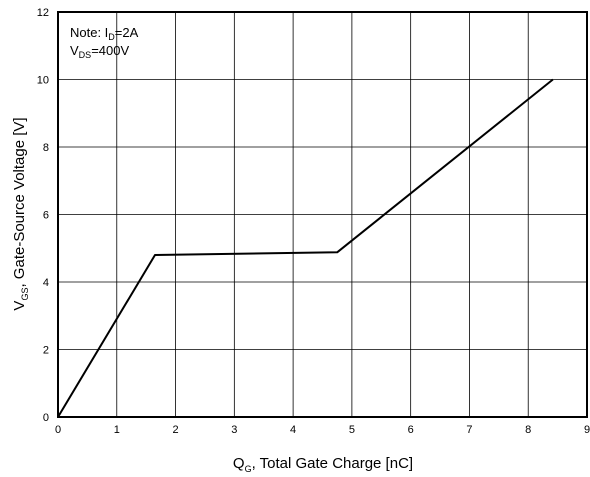 The height and width of the screenshot is (477, 590). I want to click on y-tick-label: 6, so click(46, 216).